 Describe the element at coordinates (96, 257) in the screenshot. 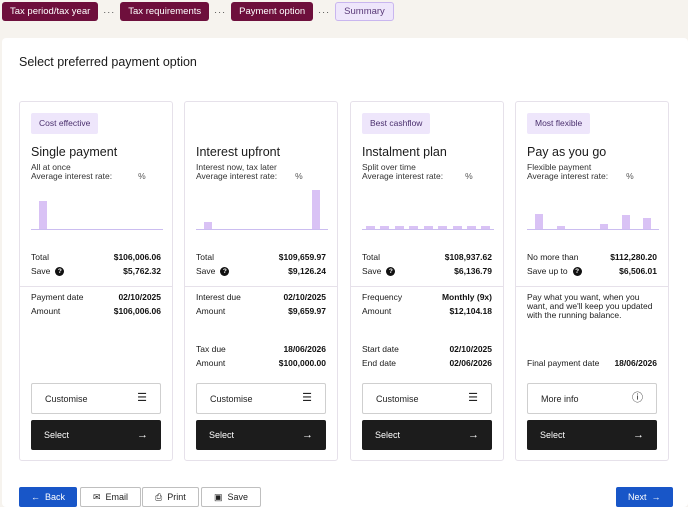

I see `total-row: Total $106,006.06` at that location.